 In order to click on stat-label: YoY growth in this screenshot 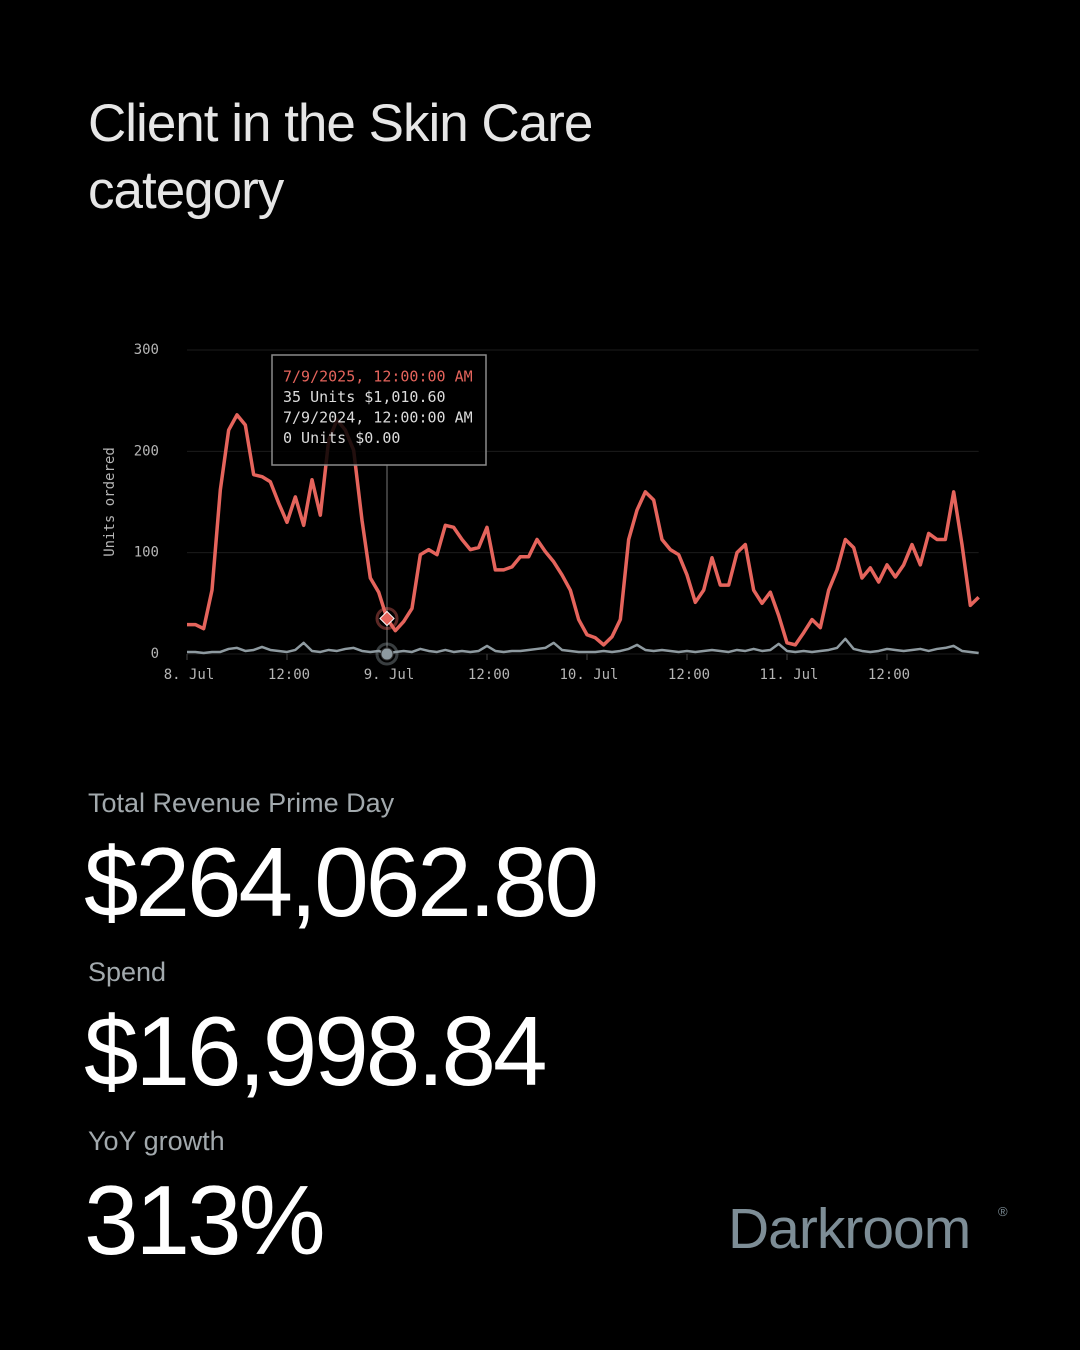, I will do `click(156, 1141)`.